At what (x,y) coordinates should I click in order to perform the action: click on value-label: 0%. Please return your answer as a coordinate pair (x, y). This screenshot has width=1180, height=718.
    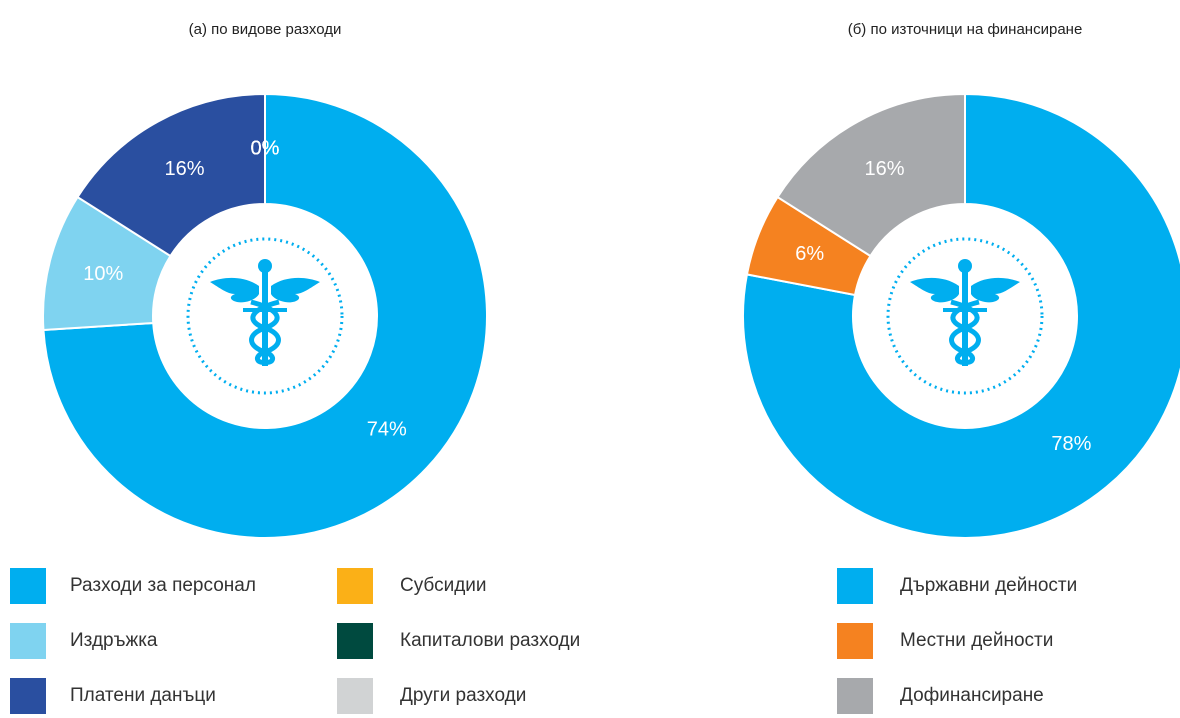
    Looking at the image, I should click on (265, 148).